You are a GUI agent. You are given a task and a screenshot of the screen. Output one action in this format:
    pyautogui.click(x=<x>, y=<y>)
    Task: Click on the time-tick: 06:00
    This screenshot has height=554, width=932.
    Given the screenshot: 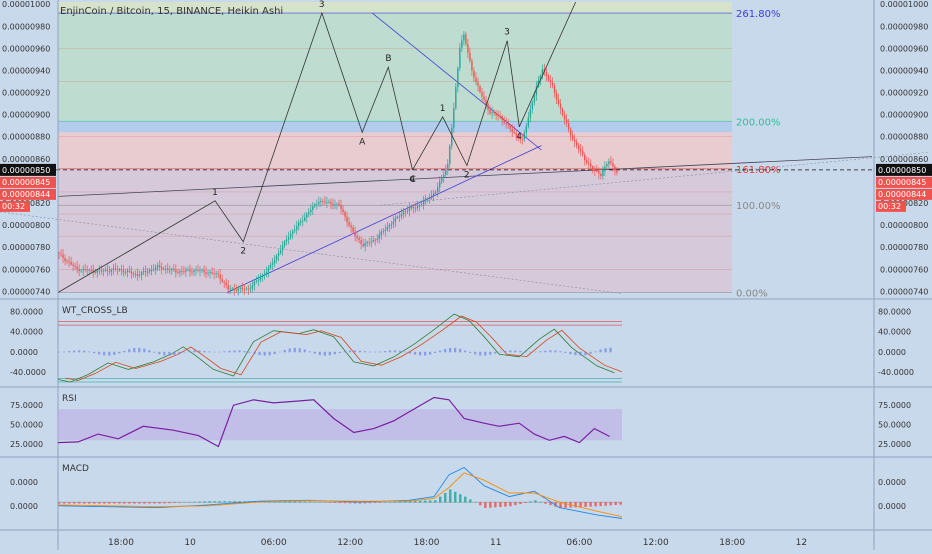 What is the action you would take?
    pyautogui.click(x=579, y=543)
    